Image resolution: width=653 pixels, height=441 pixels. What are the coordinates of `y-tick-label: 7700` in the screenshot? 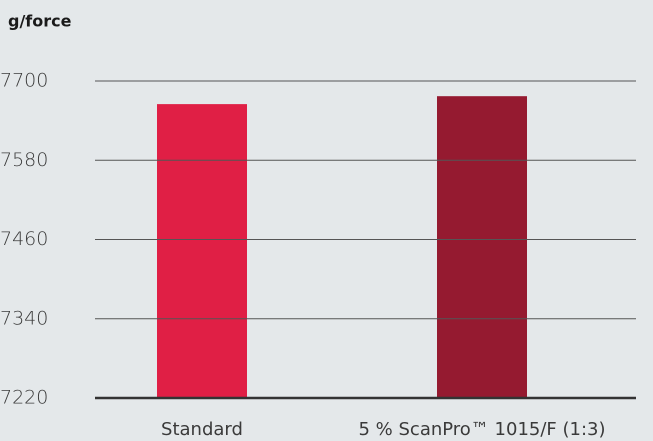 It's located at (24, 81).